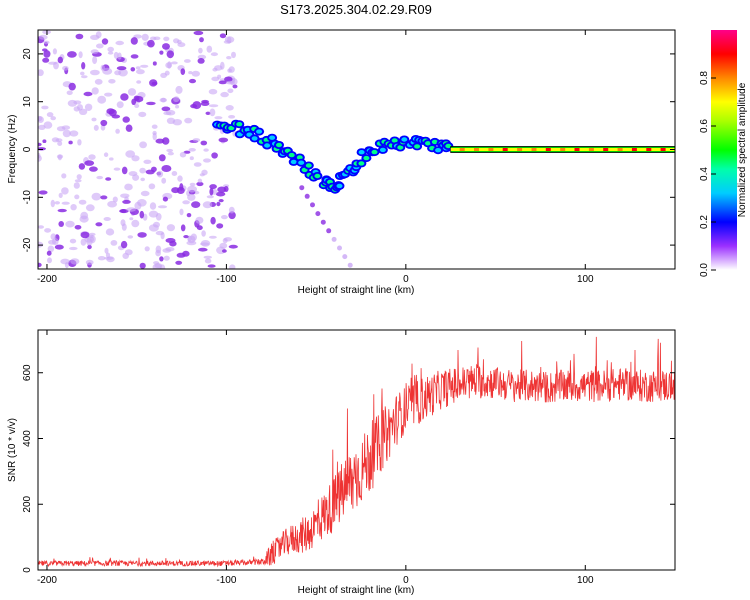 This screenshot has height=600, width=750. What do you see at coordinates (12, 450) in the screenshot?
I see `snr-y-label: SNR (10 * v/v)` at bounding box center [12, 450].